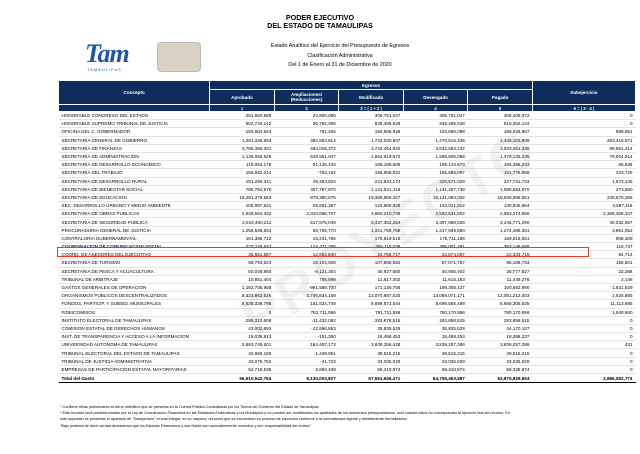 The height and width of the screenshot is (454, 640). Describe the element at coordinates (320, 17) in the screenshot. I see `title-line-1: PODER EJECUTIVO` at that location.